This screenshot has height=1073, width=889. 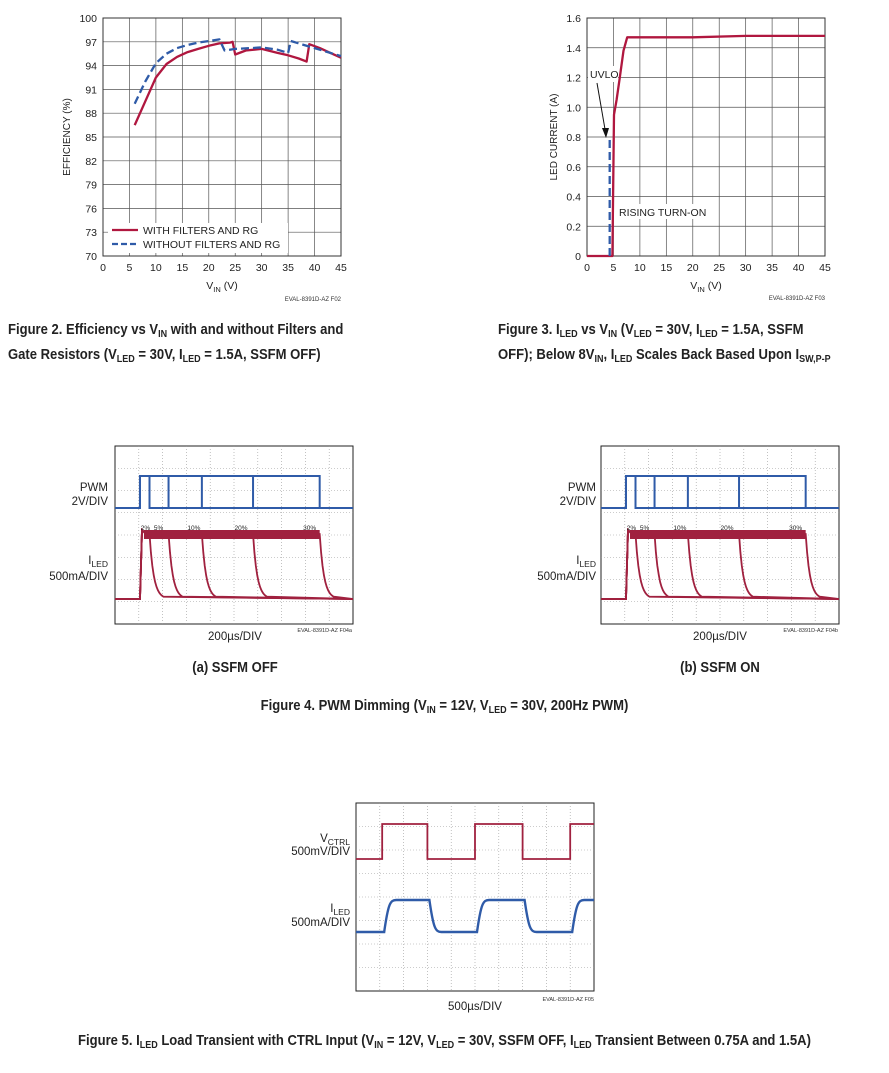 I want to click on f4a-iled-ripple-band, so click(x=231, y=534).